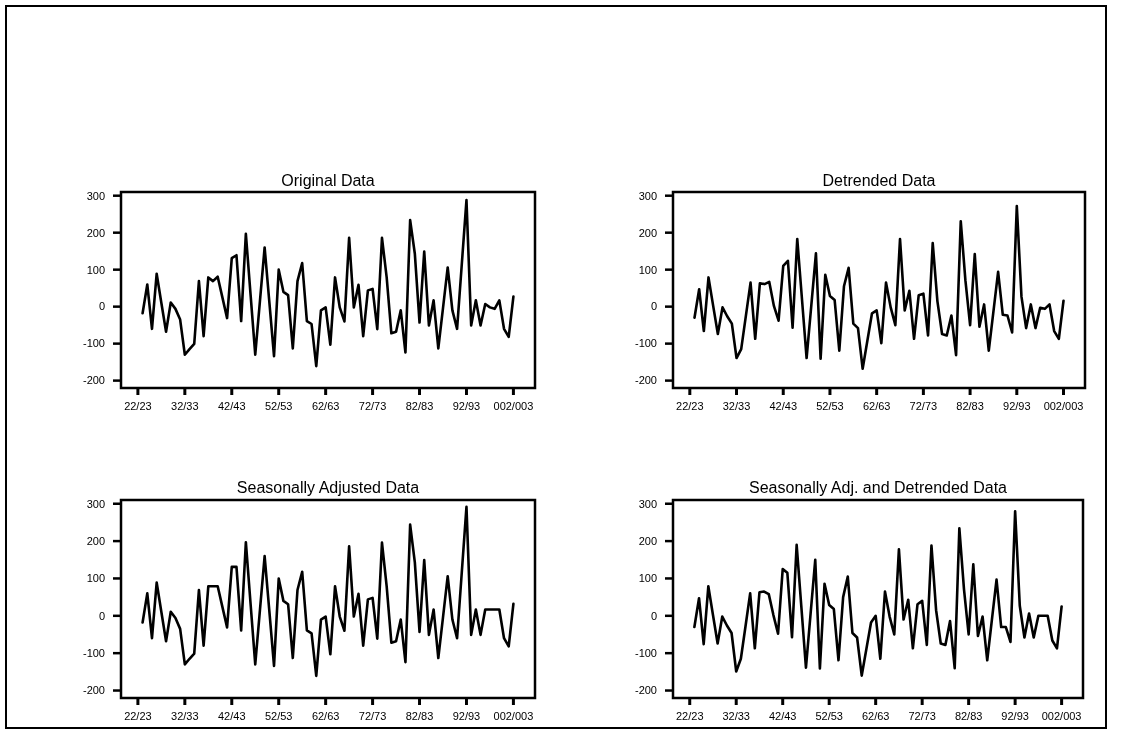 Image resolution: width=1121 pixels, height=733 pixels. Describe the element at coordinates (328, 487) in the screenshot. I see `chart-title: Seasonally Adjusted Data` at that location.